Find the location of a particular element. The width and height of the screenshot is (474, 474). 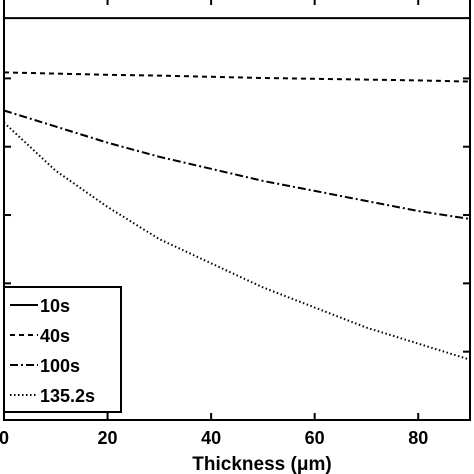

legend-label: 100s is located at coordinates (60, 366).